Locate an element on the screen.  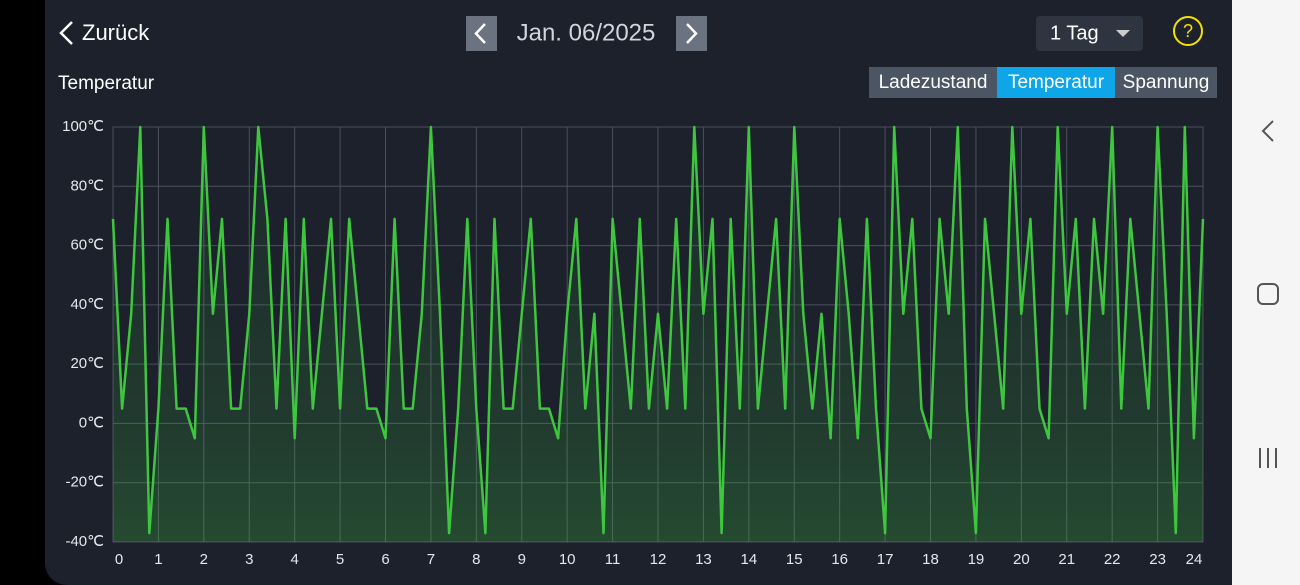
x-tick-label: 20 is located at coordinates (1021, 559).